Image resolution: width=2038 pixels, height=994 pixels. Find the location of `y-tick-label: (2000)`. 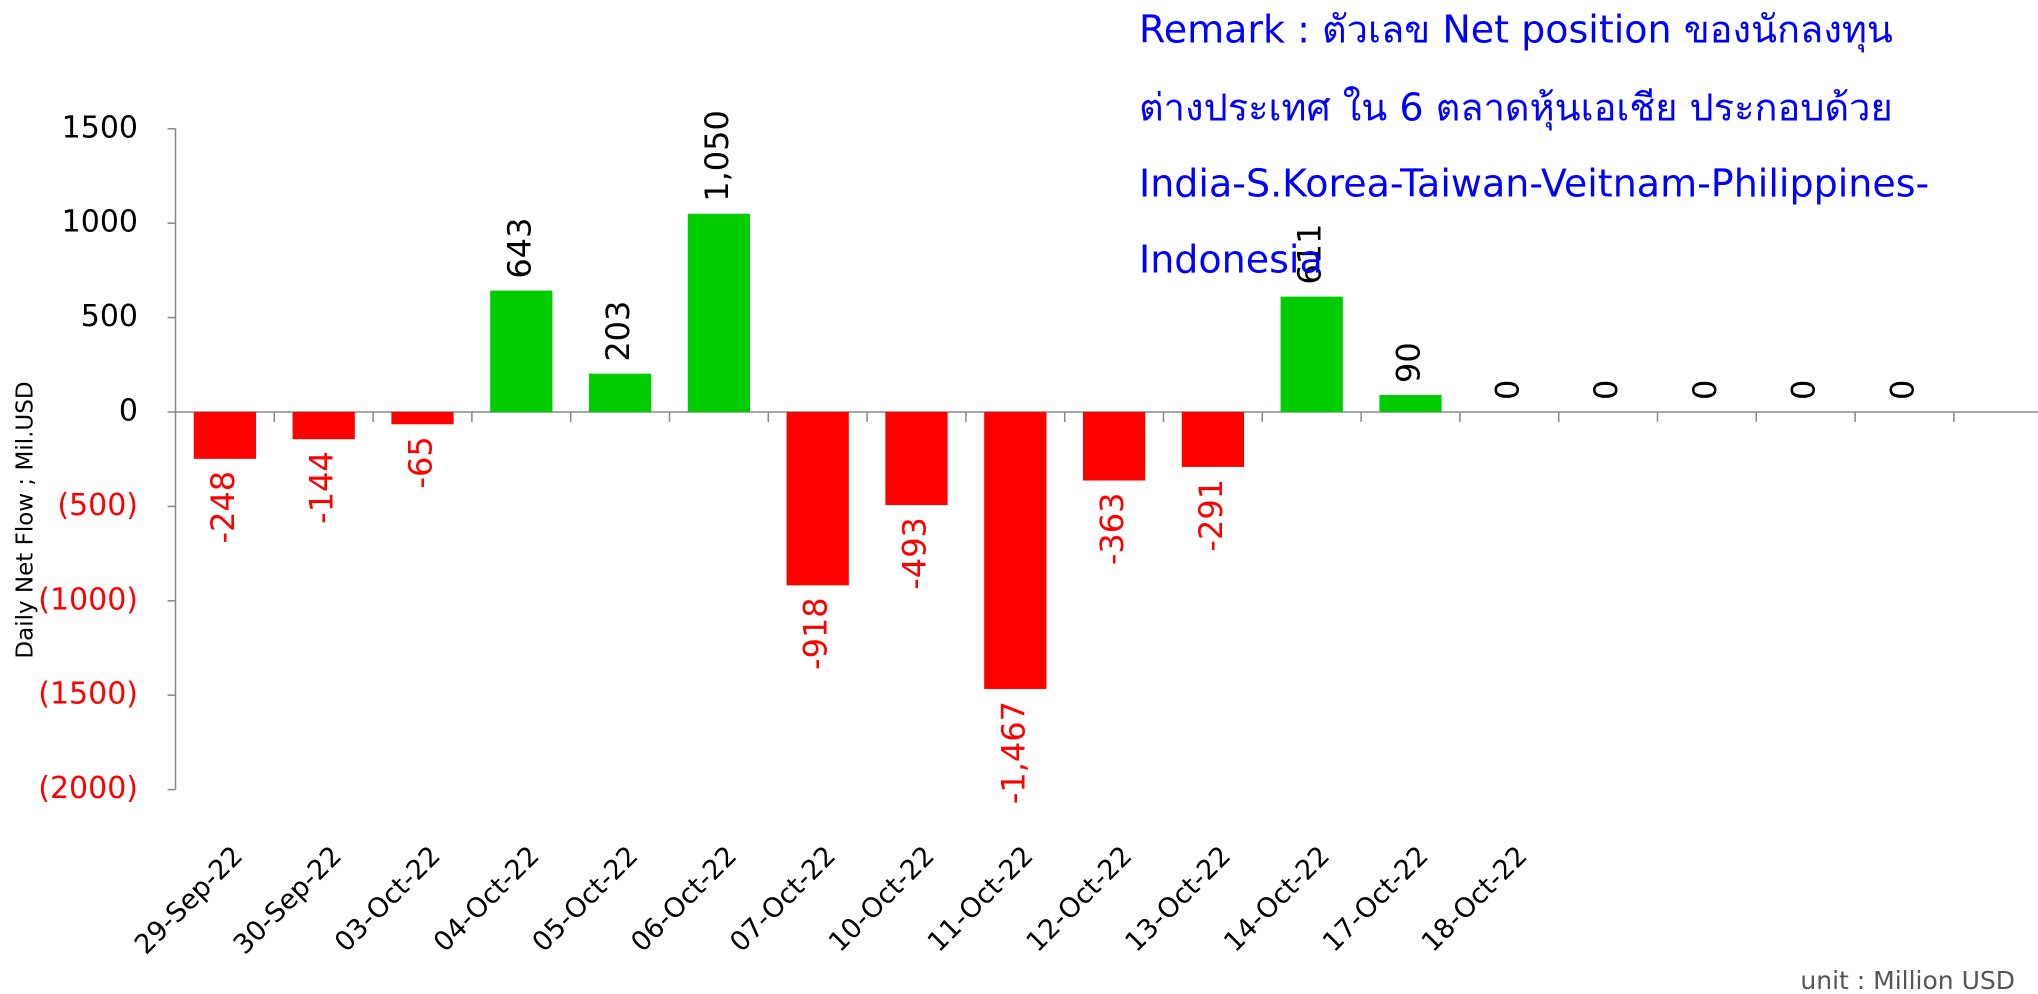

y-tick-label: (2000) is located at coordinates (88, 788).